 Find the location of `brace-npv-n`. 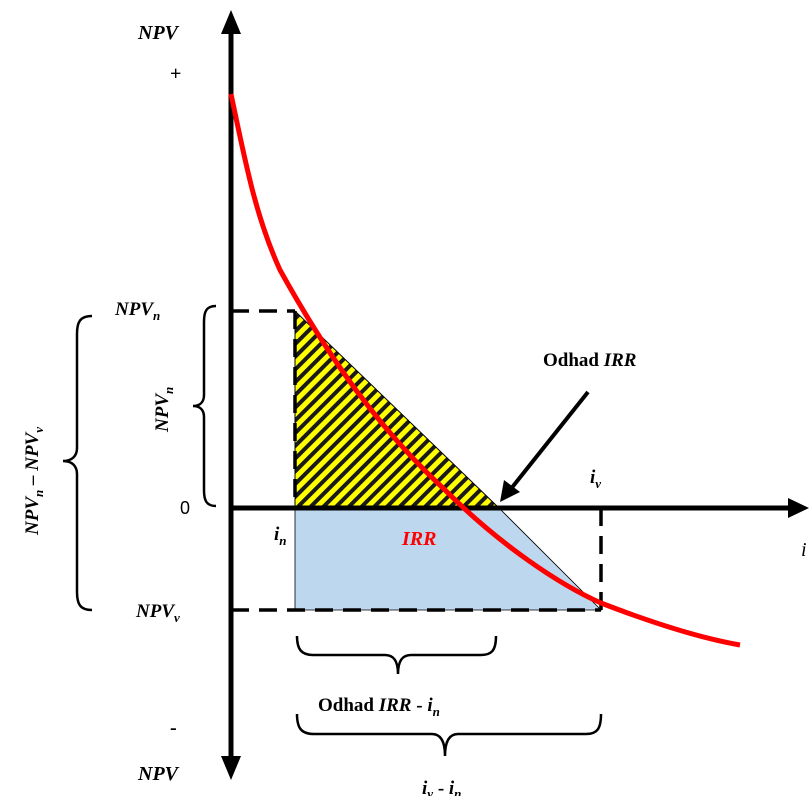

brace-npv-n is located at coordinates (204, 406).